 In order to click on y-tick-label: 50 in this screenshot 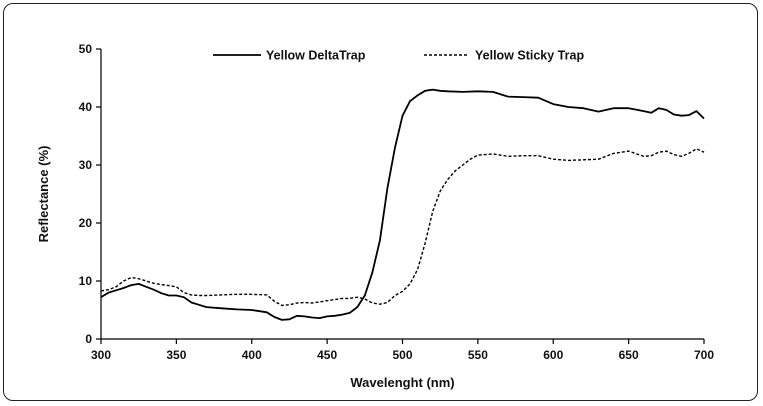, I will do `click(86, 49)`.